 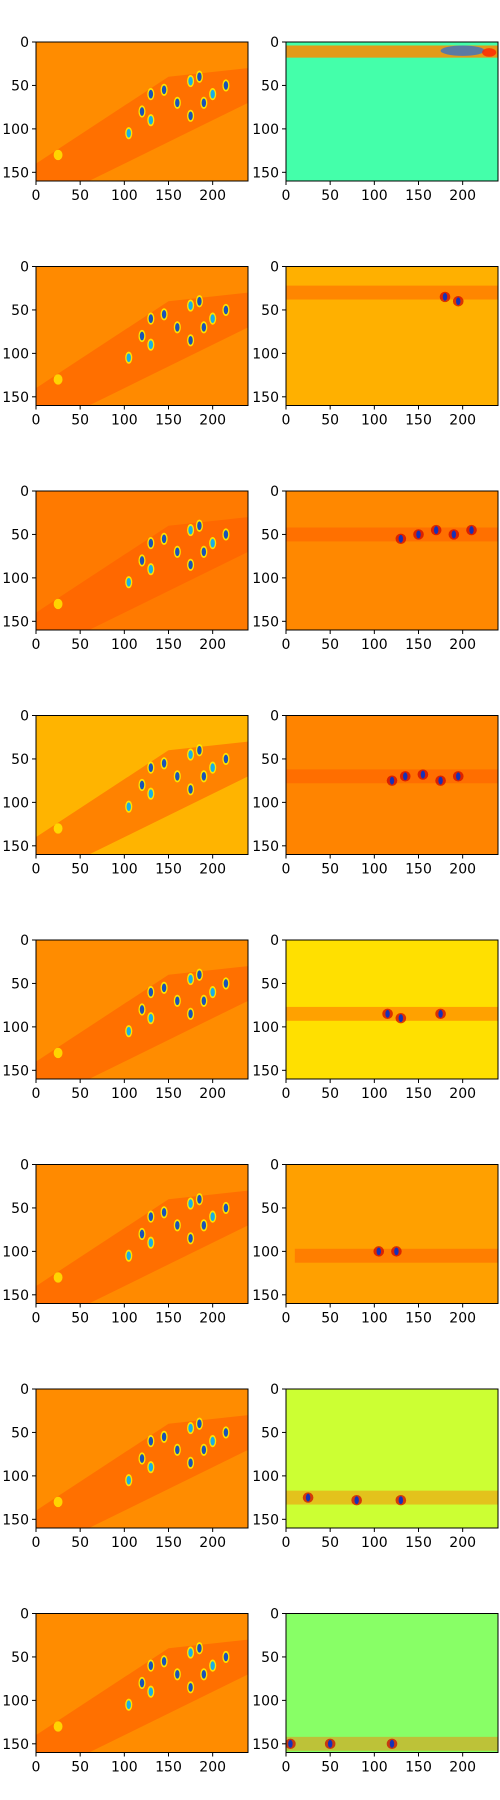 I want to click on heatmap-panel-r7-c1: 0 50 100 150 200 0 50 100 150, so click(x=125, y=1466).